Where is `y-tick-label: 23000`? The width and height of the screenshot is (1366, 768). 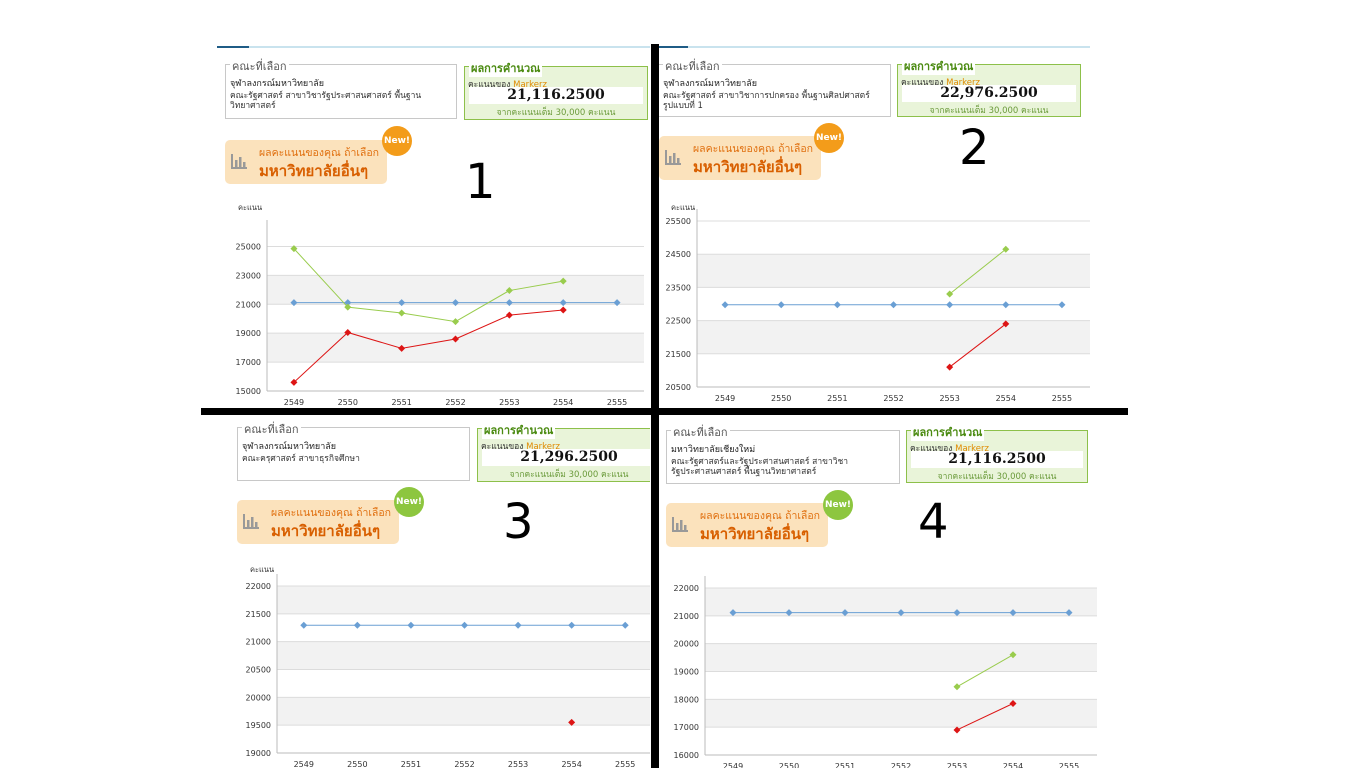
y-tick-label: 23000 is located at coordinates (248, 275).